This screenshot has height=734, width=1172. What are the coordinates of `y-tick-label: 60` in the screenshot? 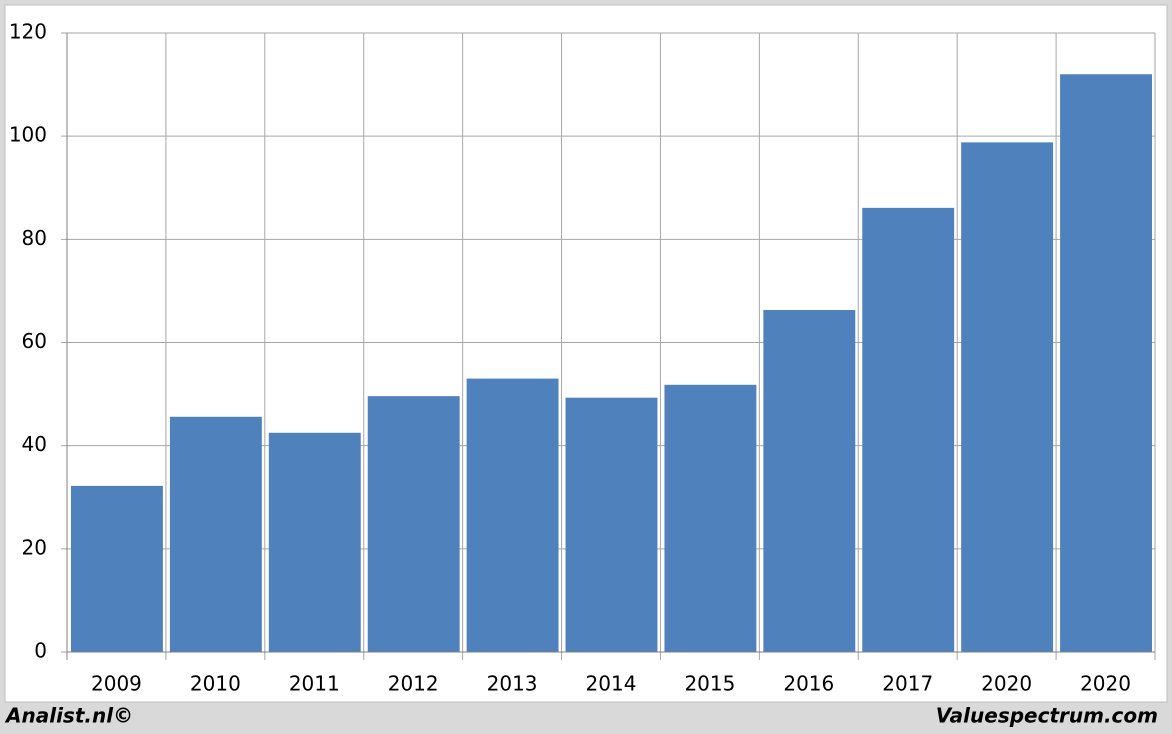 It's located at (34, 341).